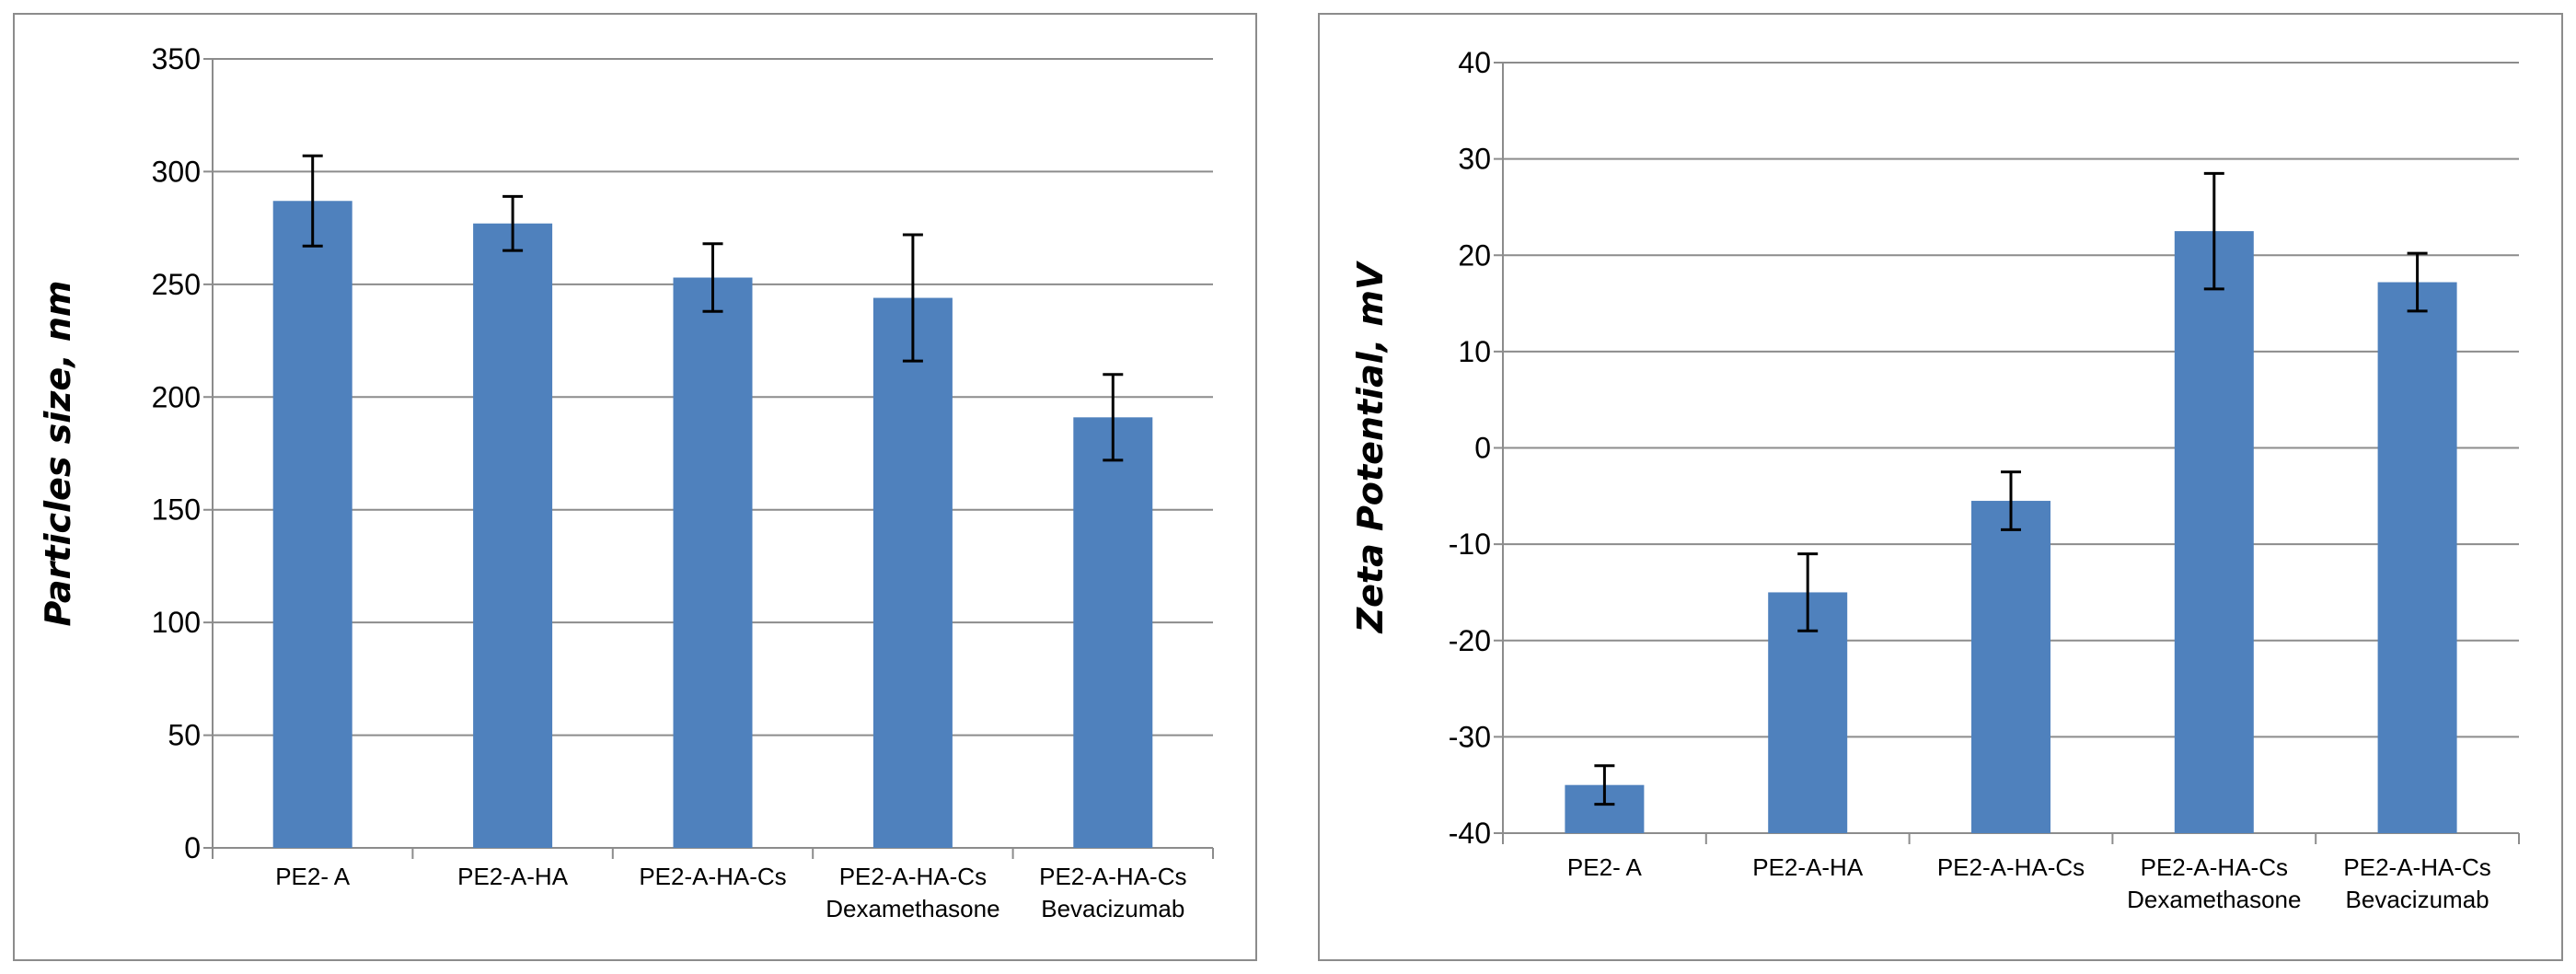  I want to click on y-tick-label: 40, so click(1475, 62).